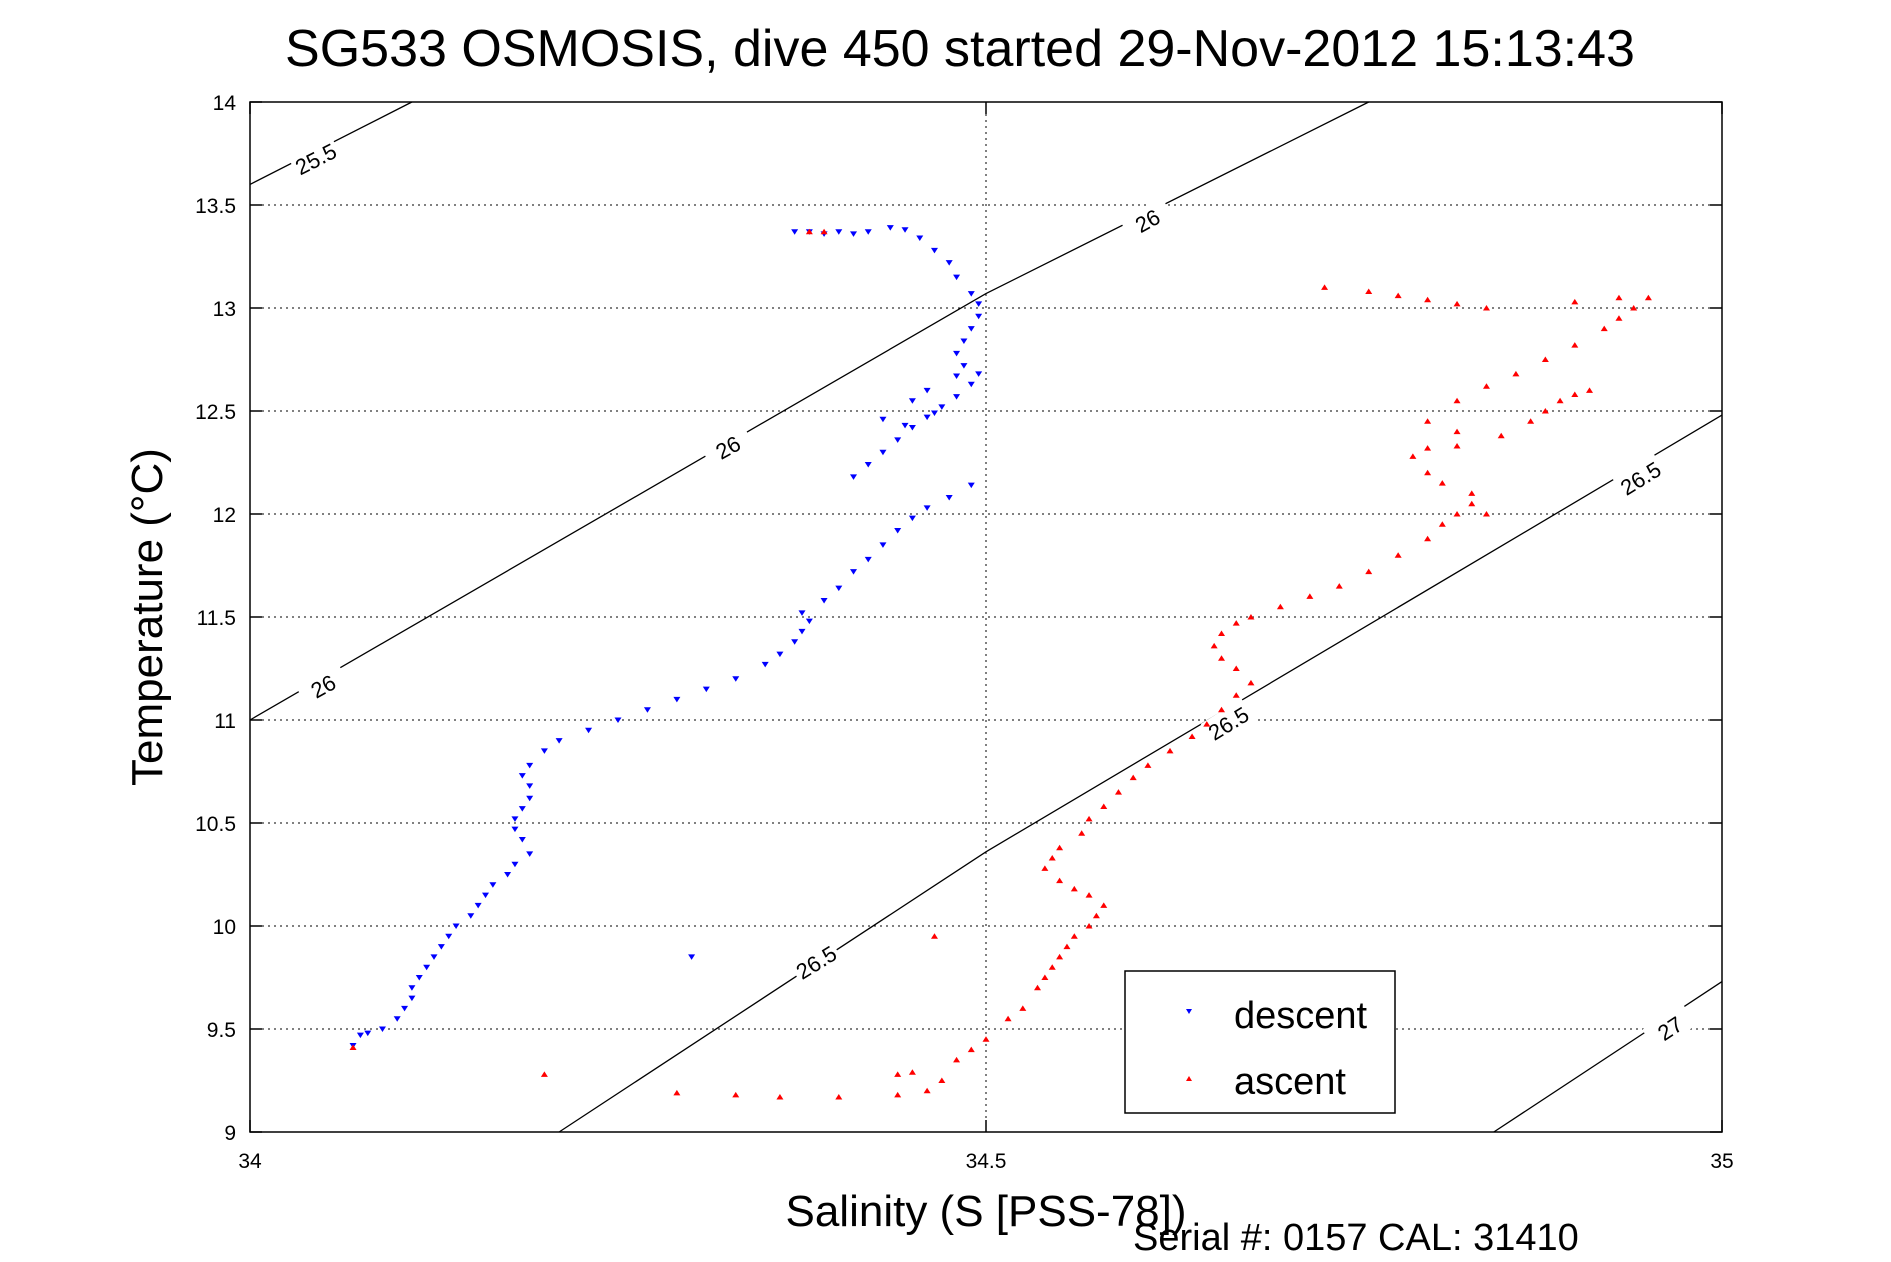 The width and height of the screenshot is (1891, 1262). Describe the element at coordinates (250, 1161) in the screenshot. I see `x-tick-label: 34` at that location.